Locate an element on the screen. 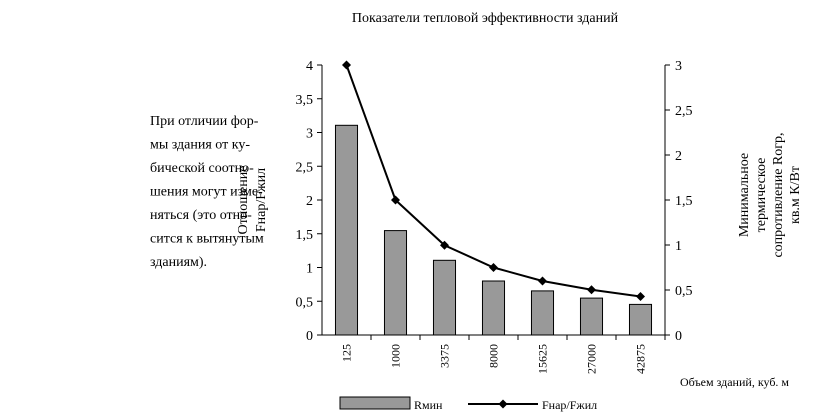 This screenshot has width=829, height=414. y-tick-label: 0,5 is located at coordinates (305, 302).